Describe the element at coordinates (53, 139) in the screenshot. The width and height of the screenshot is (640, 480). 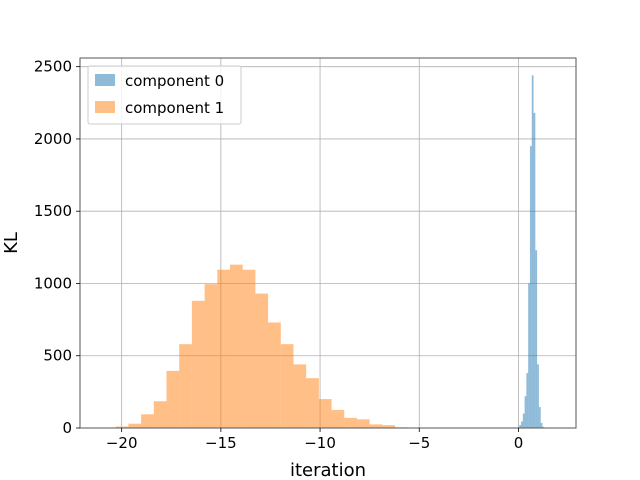
I see `y-tick-label: 2000` at that location.